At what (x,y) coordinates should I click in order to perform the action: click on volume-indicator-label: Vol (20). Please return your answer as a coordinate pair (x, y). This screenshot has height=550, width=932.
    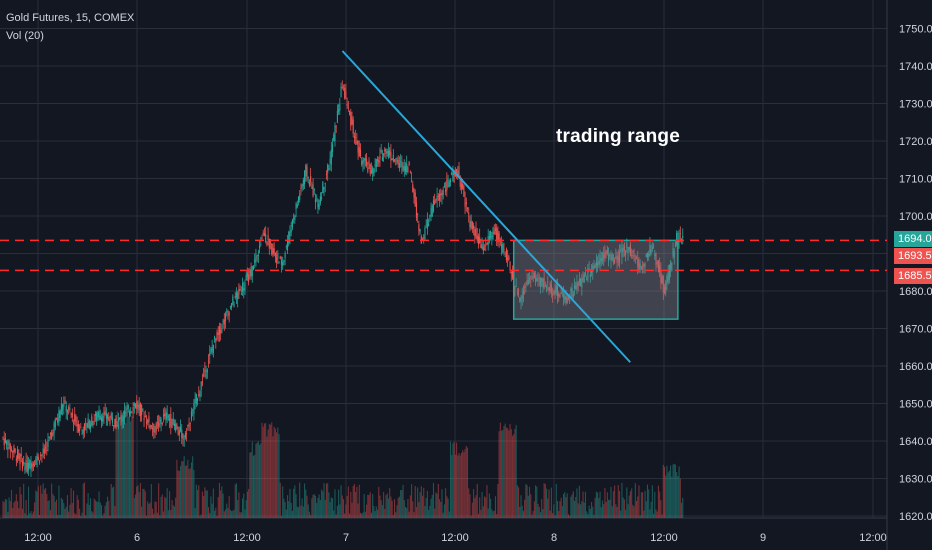
    Looking at the image, I should click on (25, 36).